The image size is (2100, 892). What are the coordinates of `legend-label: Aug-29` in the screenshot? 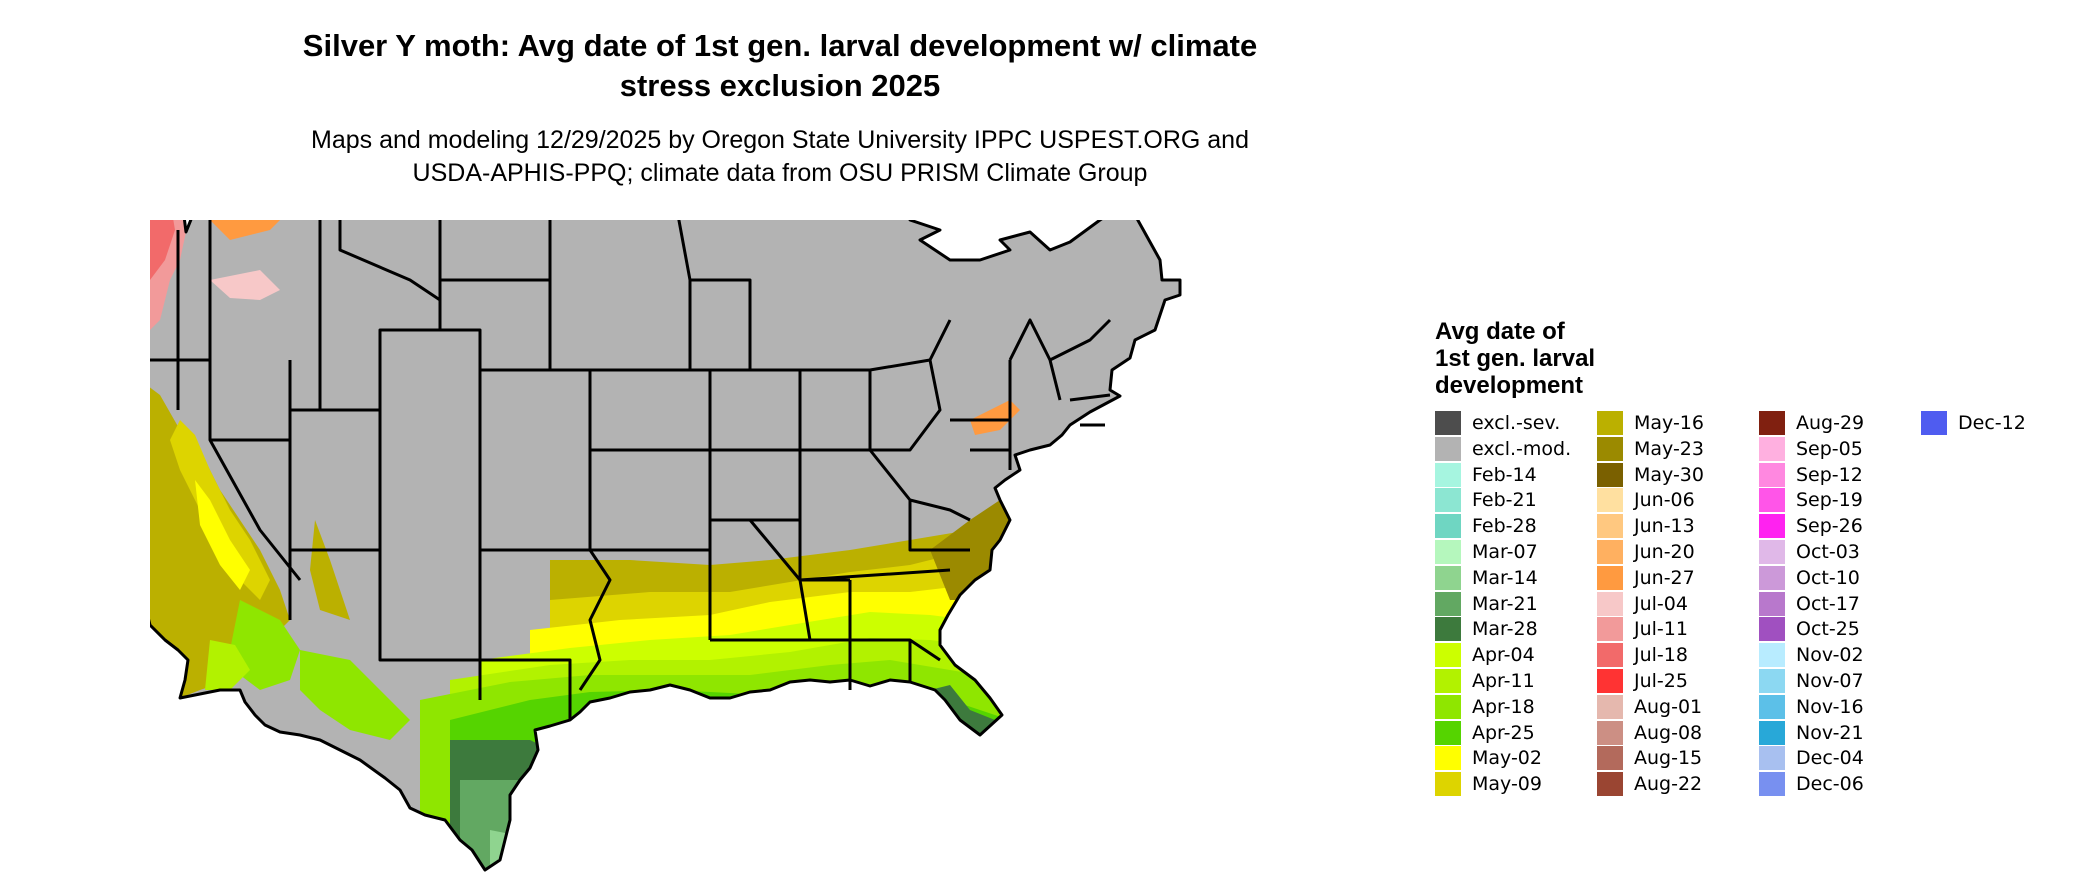 It's located at (1830, 423).